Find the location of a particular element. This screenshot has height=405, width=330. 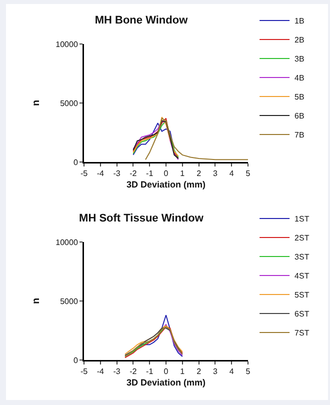

line-series is located at coordinates (196, 139).